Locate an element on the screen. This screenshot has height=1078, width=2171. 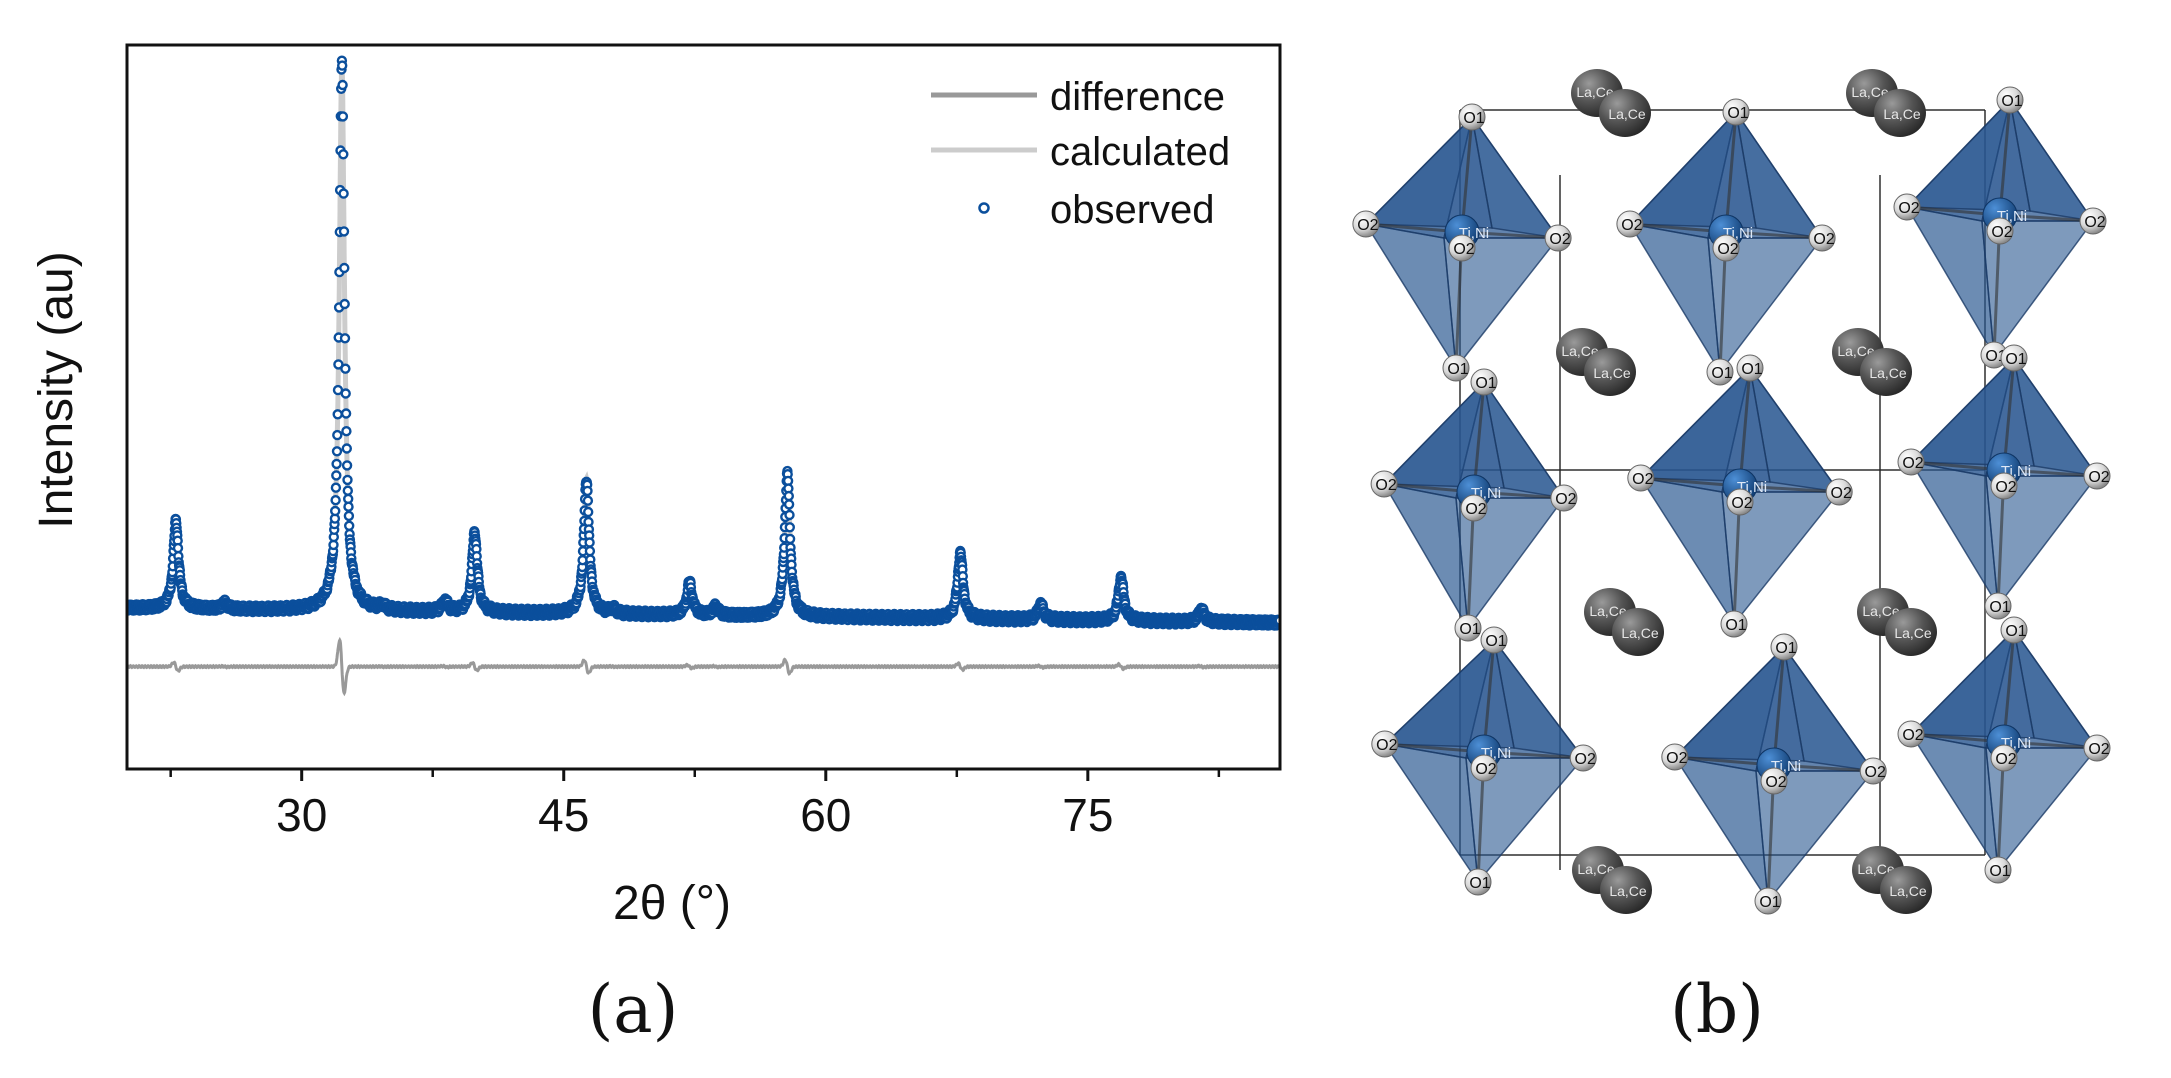
panel-b-label: (b) is located at coordinates (1717, 1009).